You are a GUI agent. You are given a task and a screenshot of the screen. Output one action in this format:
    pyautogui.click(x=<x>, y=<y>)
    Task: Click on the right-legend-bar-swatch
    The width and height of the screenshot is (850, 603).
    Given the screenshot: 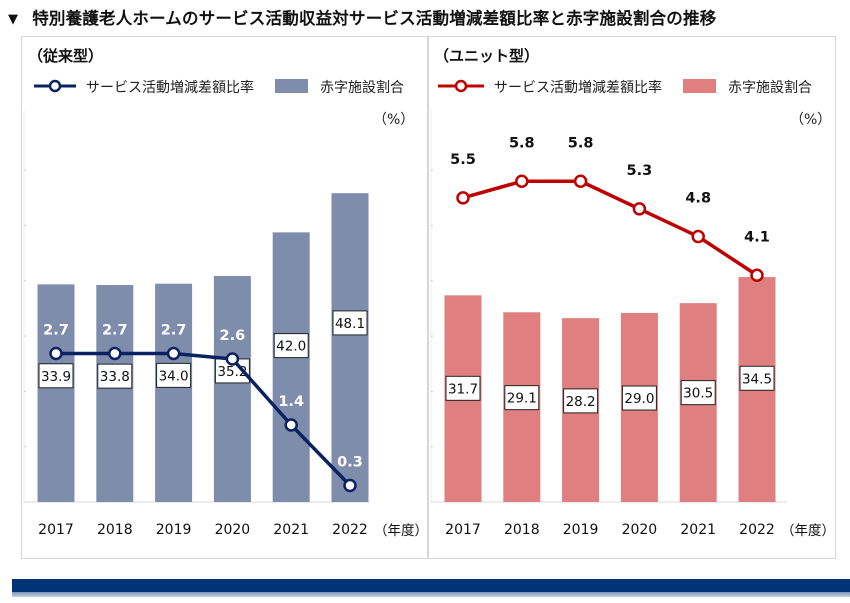 What is the action you would take?
    pyautogui.click(x=699, y=86)
    